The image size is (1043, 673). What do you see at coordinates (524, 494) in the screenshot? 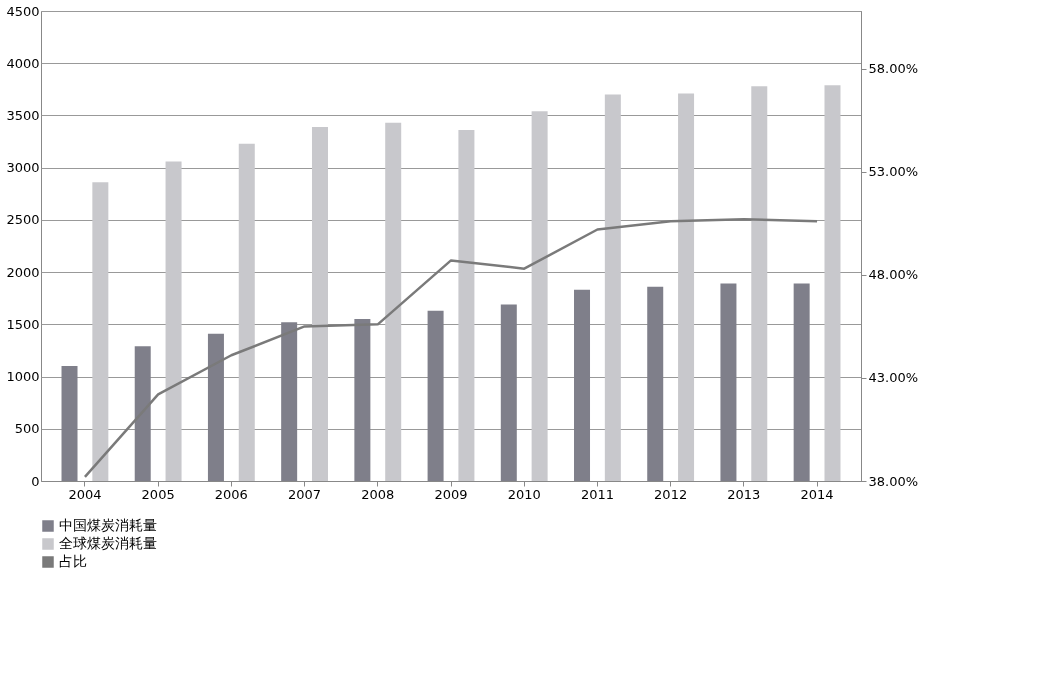
I see `x-tick-label: 2010` at bounding box center [524, 494].